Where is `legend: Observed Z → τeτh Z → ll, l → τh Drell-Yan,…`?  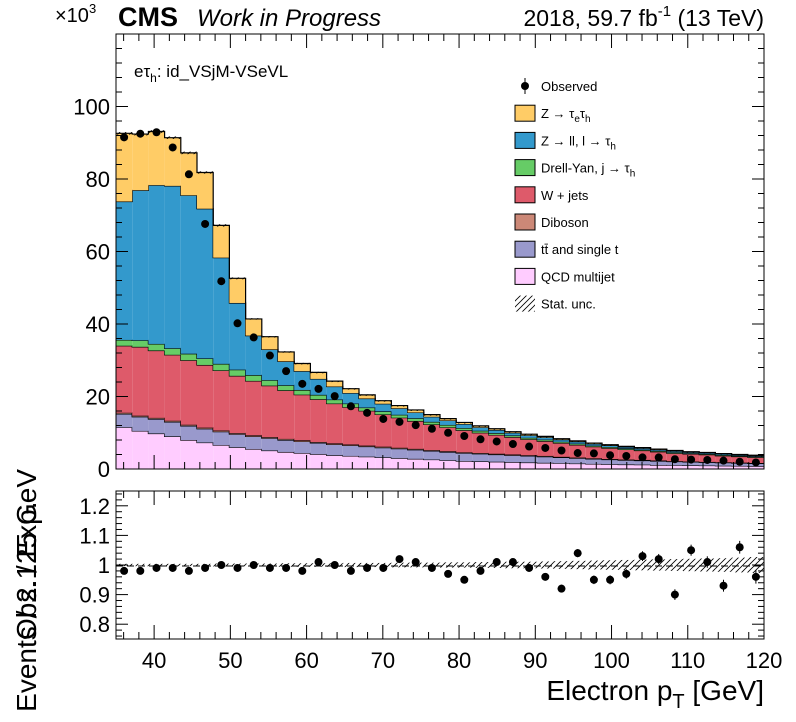 legend: Observed Z → τeτh Z → ll, l → τh Drell-Yan,… is located at coordinates (574, 195).